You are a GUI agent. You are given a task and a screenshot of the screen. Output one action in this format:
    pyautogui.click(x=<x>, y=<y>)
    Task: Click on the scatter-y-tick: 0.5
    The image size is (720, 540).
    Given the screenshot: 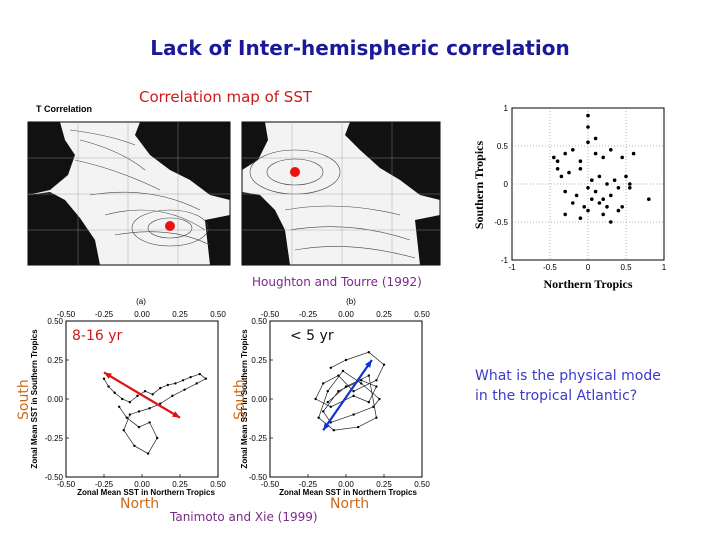 What is the action you would take?
    pyautogui.click(x=503, y=146)
    